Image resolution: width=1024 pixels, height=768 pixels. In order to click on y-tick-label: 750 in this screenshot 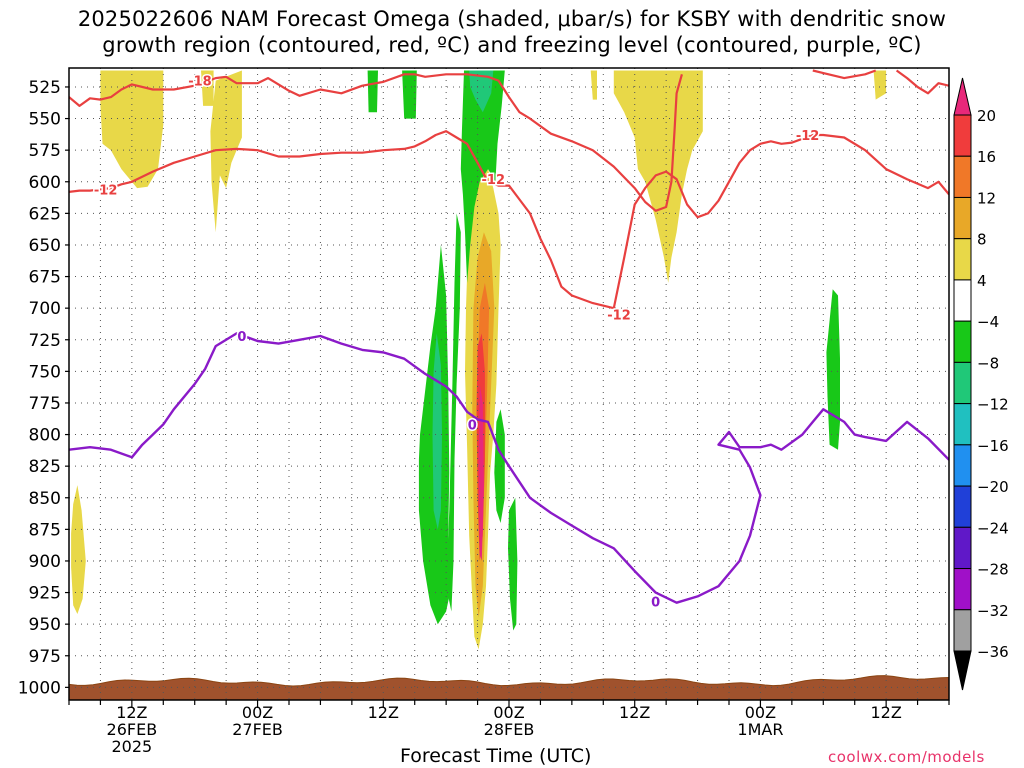, I will do `click(45, 372)`.